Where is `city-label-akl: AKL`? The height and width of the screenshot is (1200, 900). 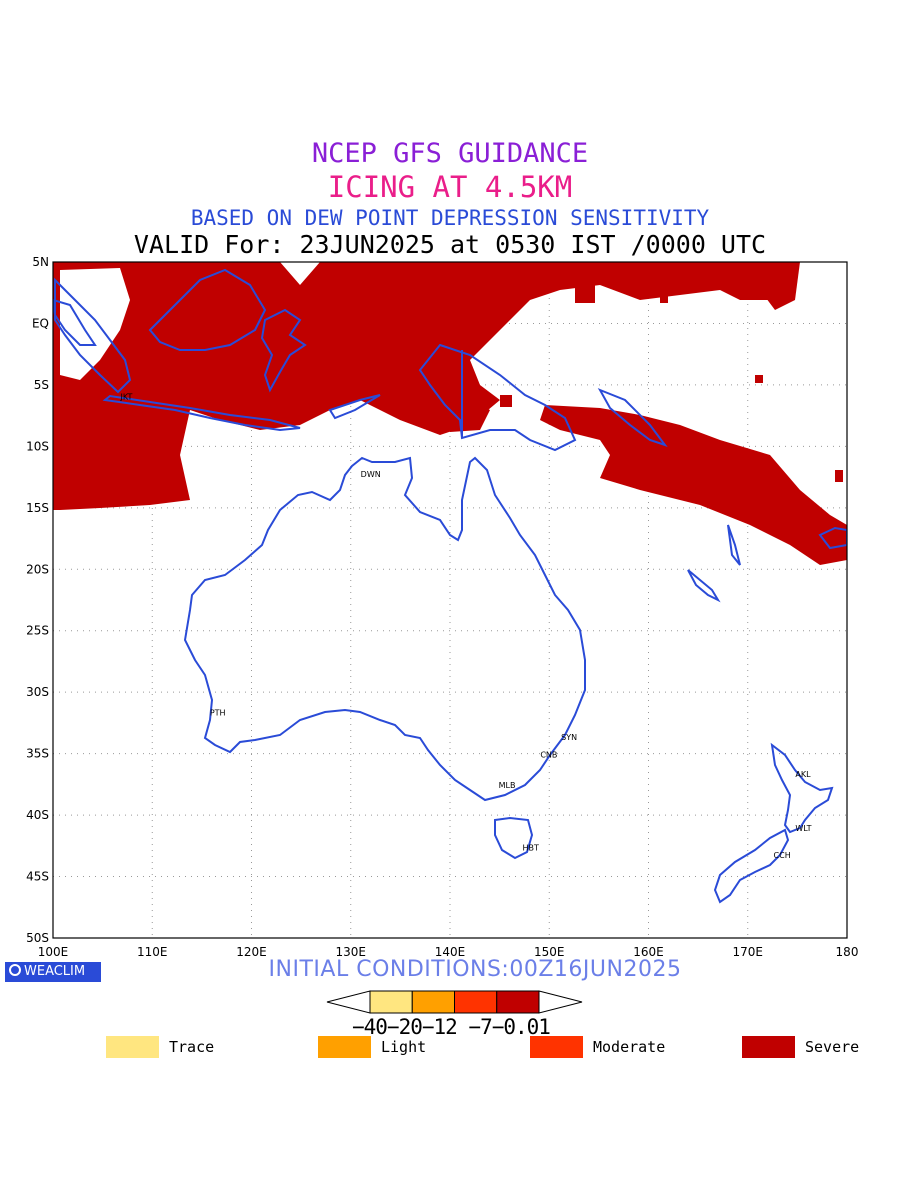 city-label-akl: AKL is located at coordinates (803, 774).